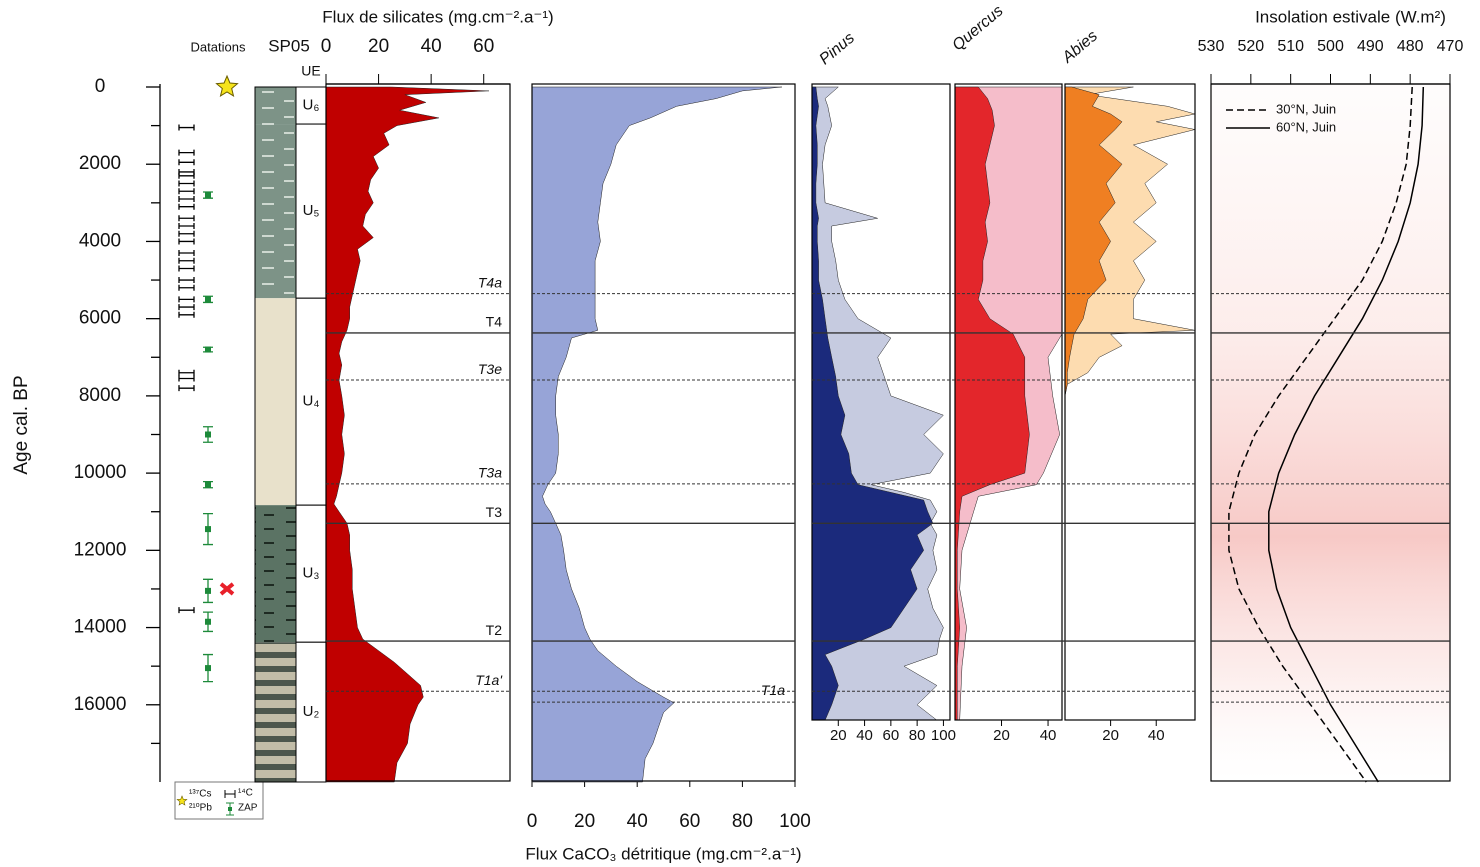 The width and height of the screenshot is (1480, 867). Describe the element at coordinates (100, 86) in the screenshot. I see `y-tick-label: 0` at that location.